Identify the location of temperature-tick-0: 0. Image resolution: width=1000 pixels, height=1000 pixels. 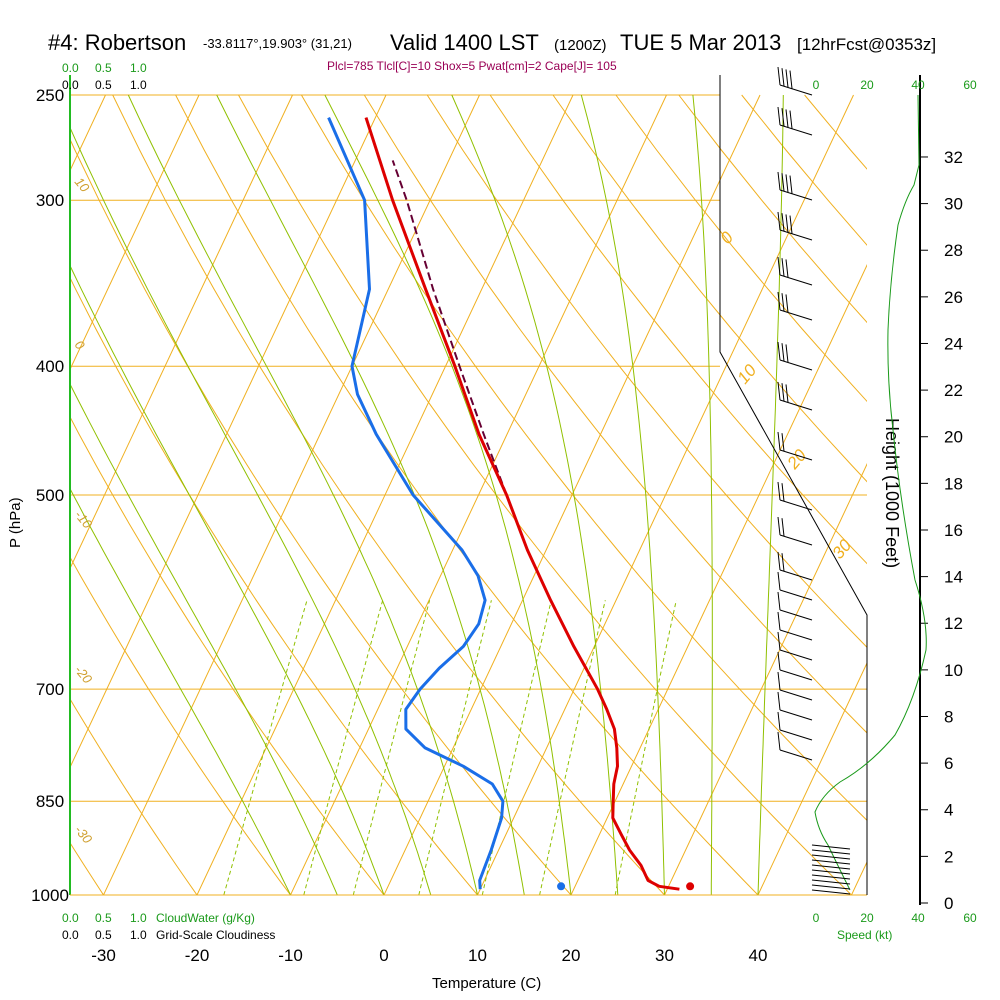
(383, 955).